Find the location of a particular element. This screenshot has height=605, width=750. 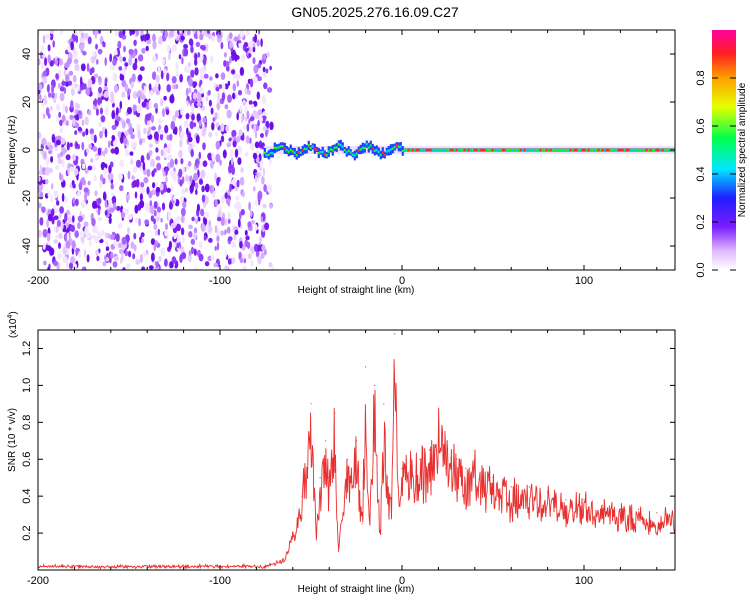

y-tick-label: 20 is located at coordinates (27, 102).